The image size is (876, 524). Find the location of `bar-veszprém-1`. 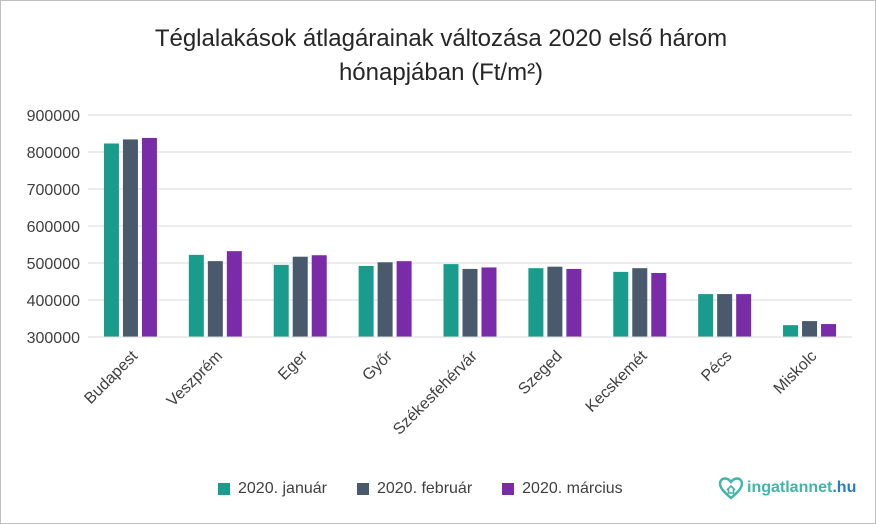

bar-veszprém-1 is located at coordinates (215, 299).